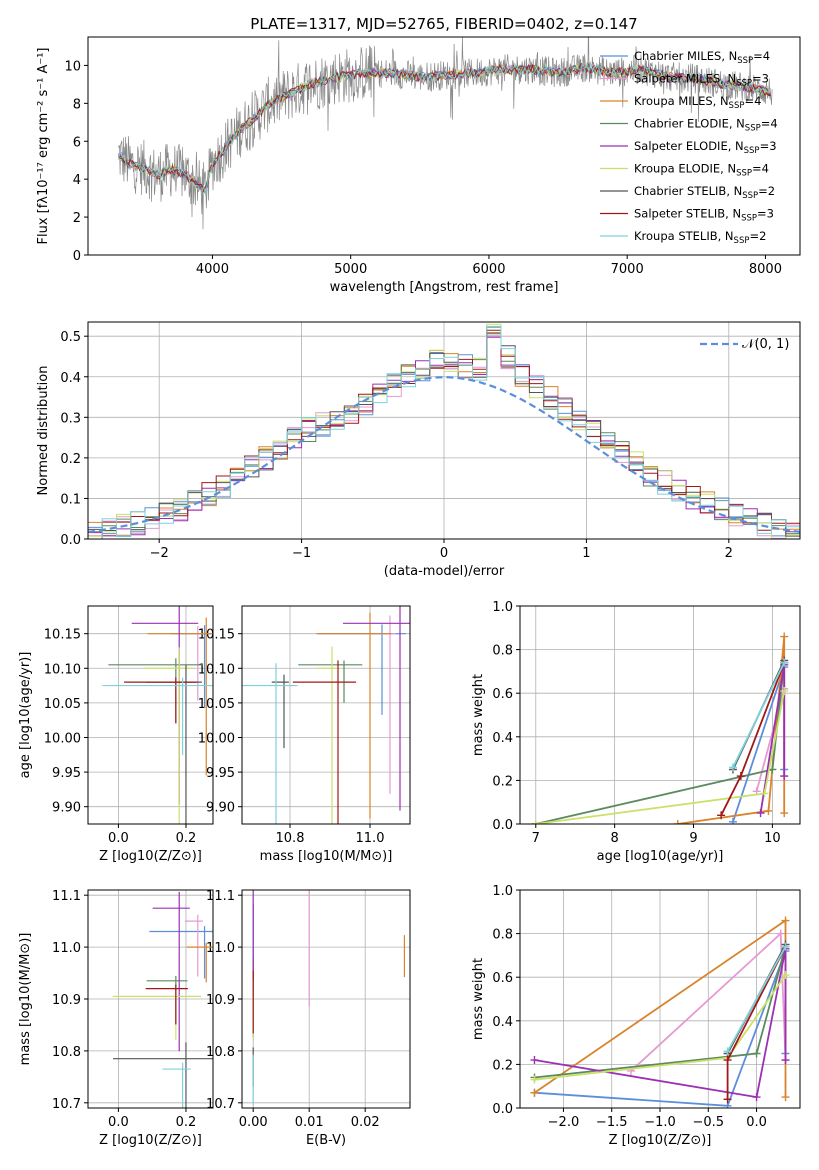 This screenshot has height=1170, width=819. Describe the element at coordinates (729, 553) in the screenshot. I see `x-tick-label: 2` at that location.